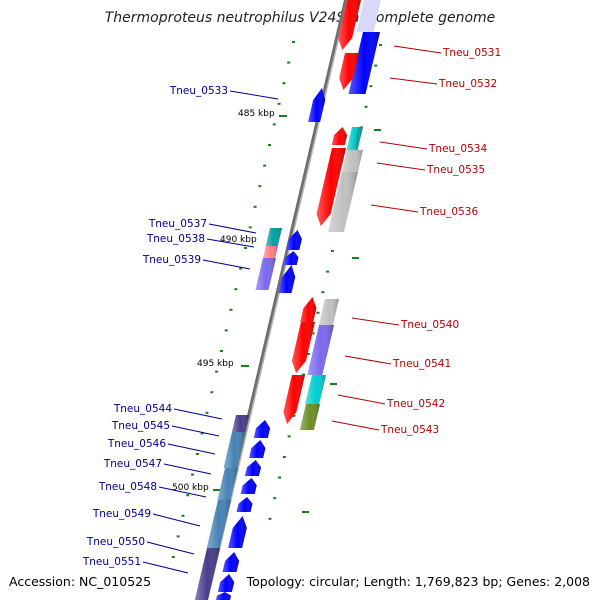  I want to click on gene-feature-red-low-c, so click(294, 399).